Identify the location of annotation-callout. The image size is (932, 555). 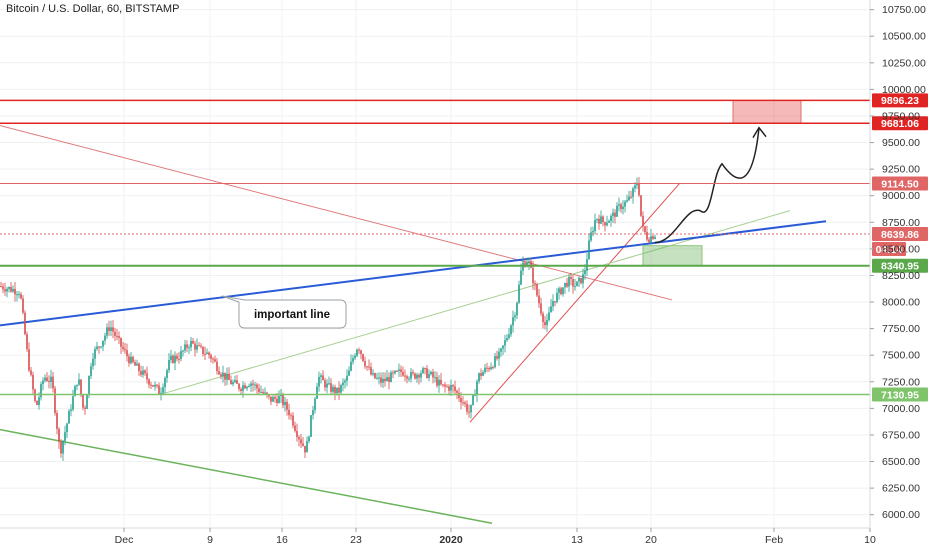
(284, 312).